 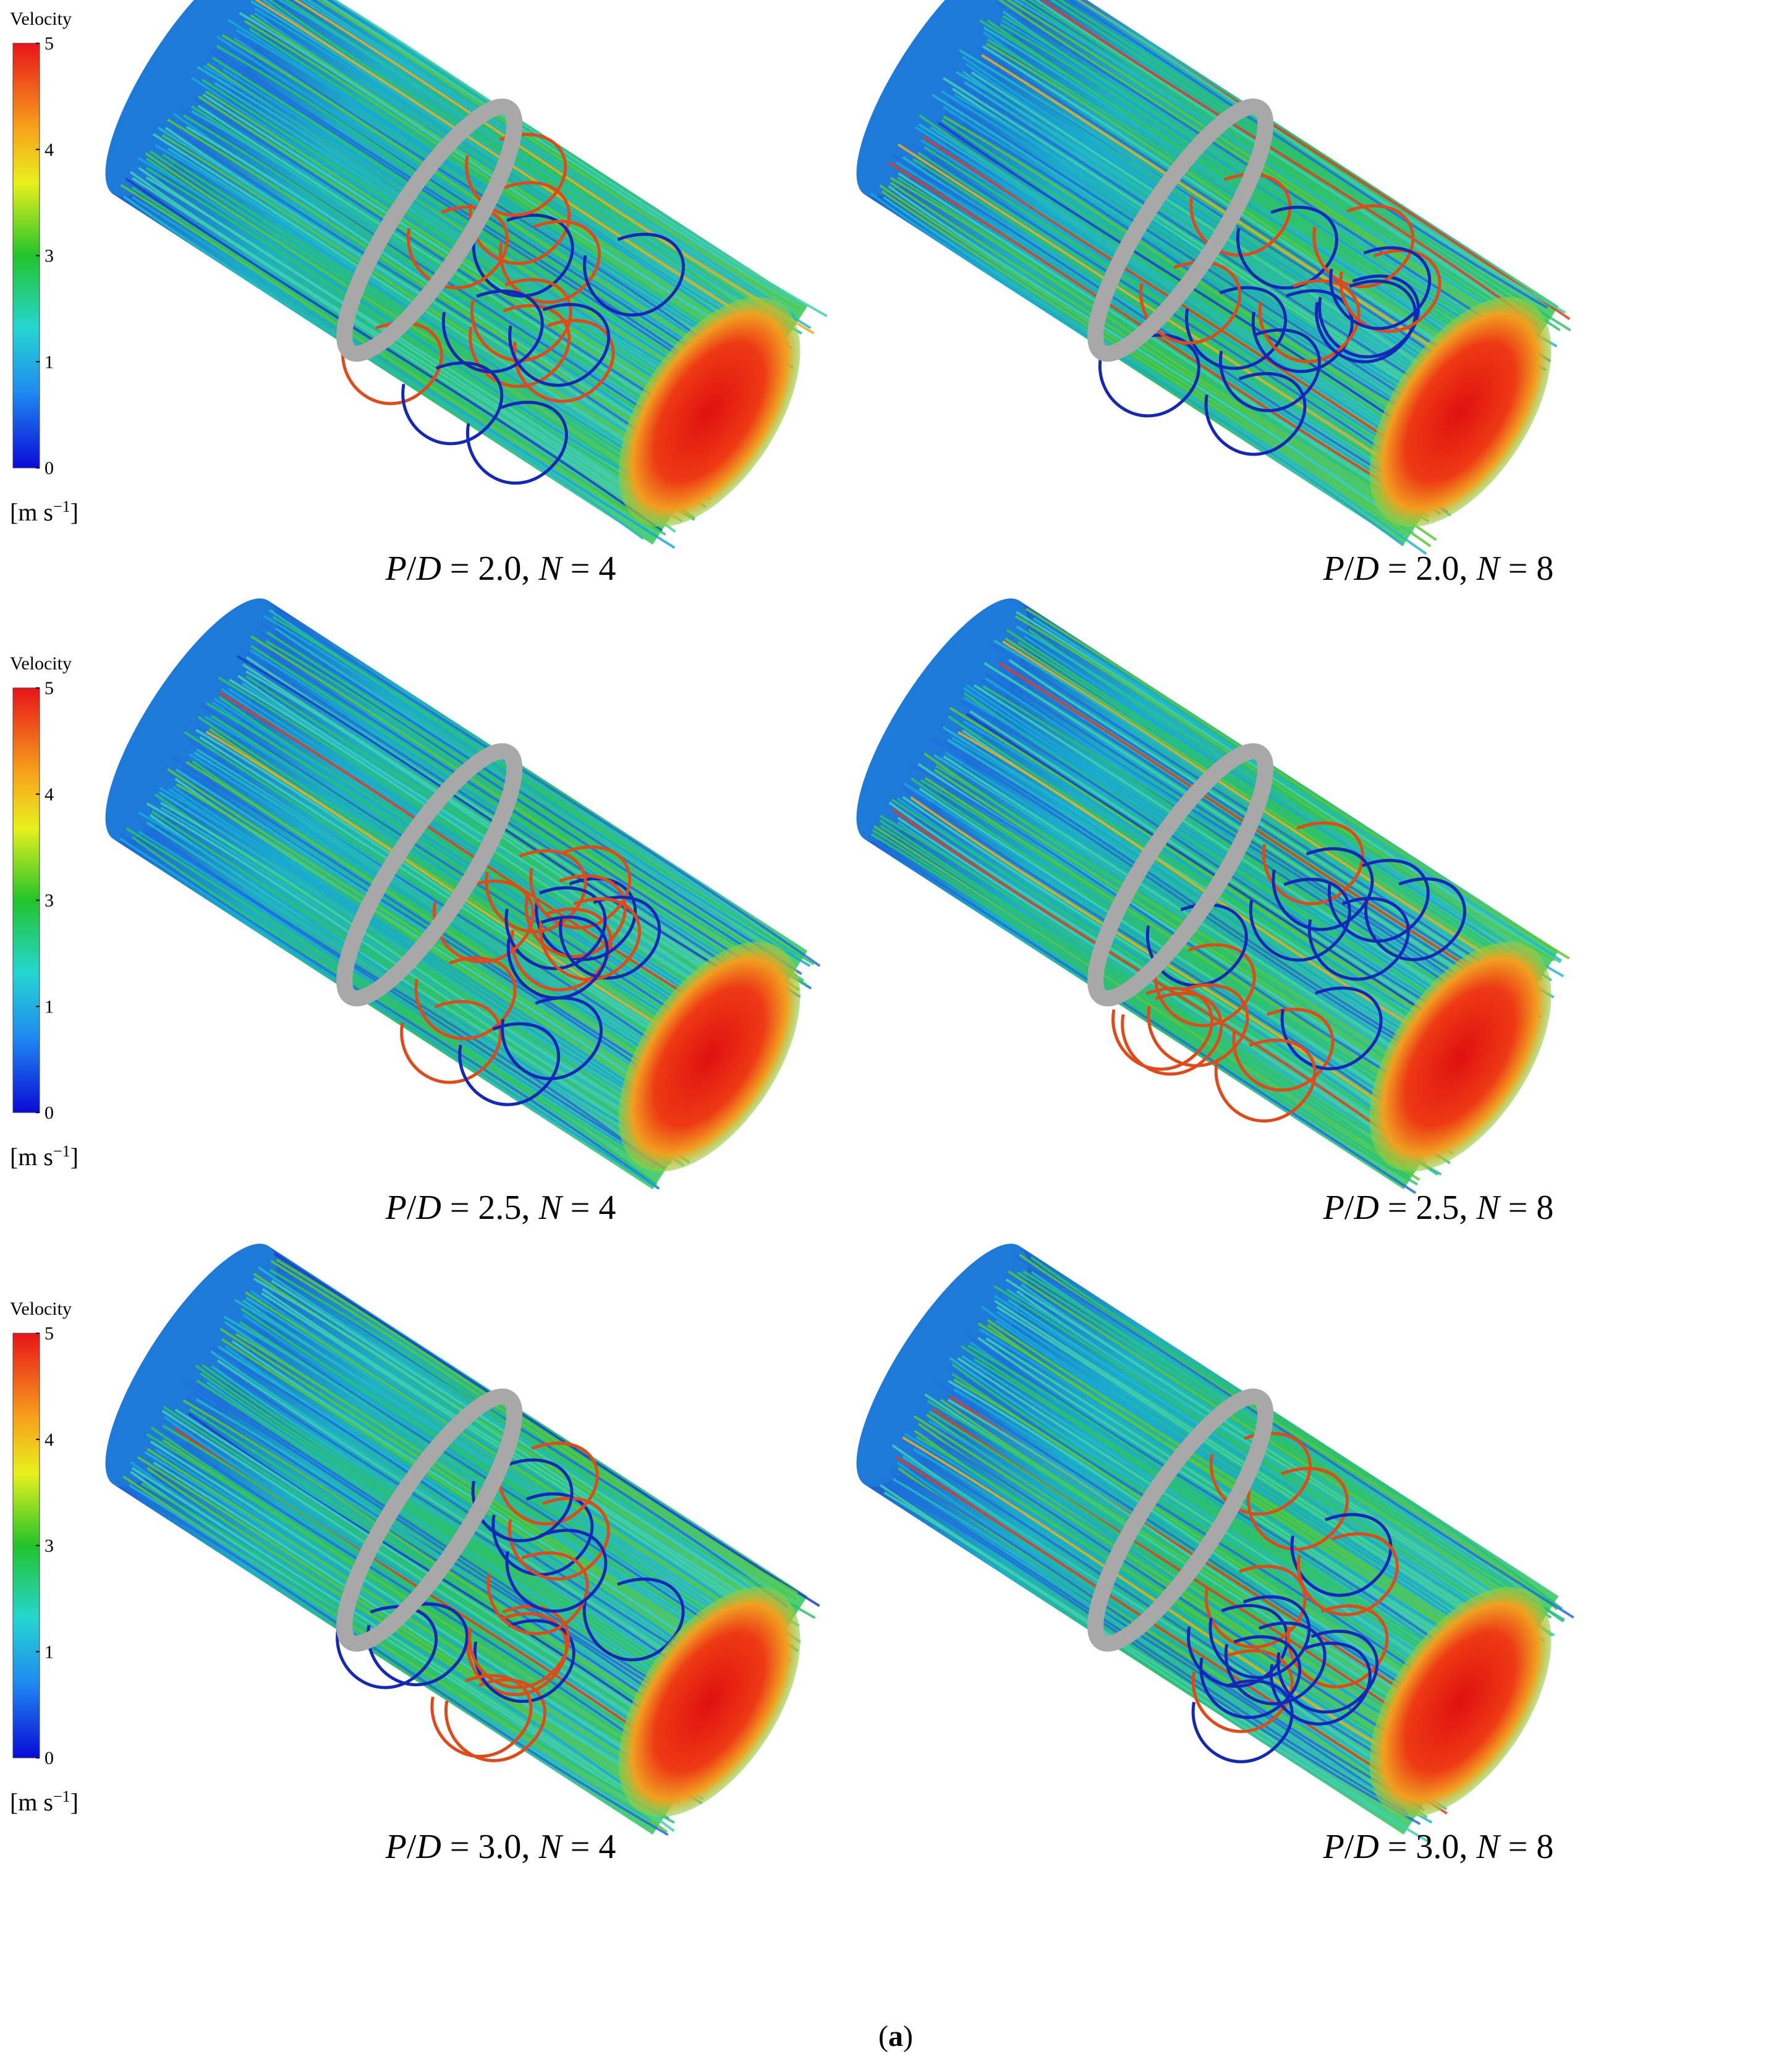 What do you see at coordinates (500, 1847) in the screenshot?
I see `panel-caption: P/D = 3.0, N = 4` at bounding box center [500, 1847].